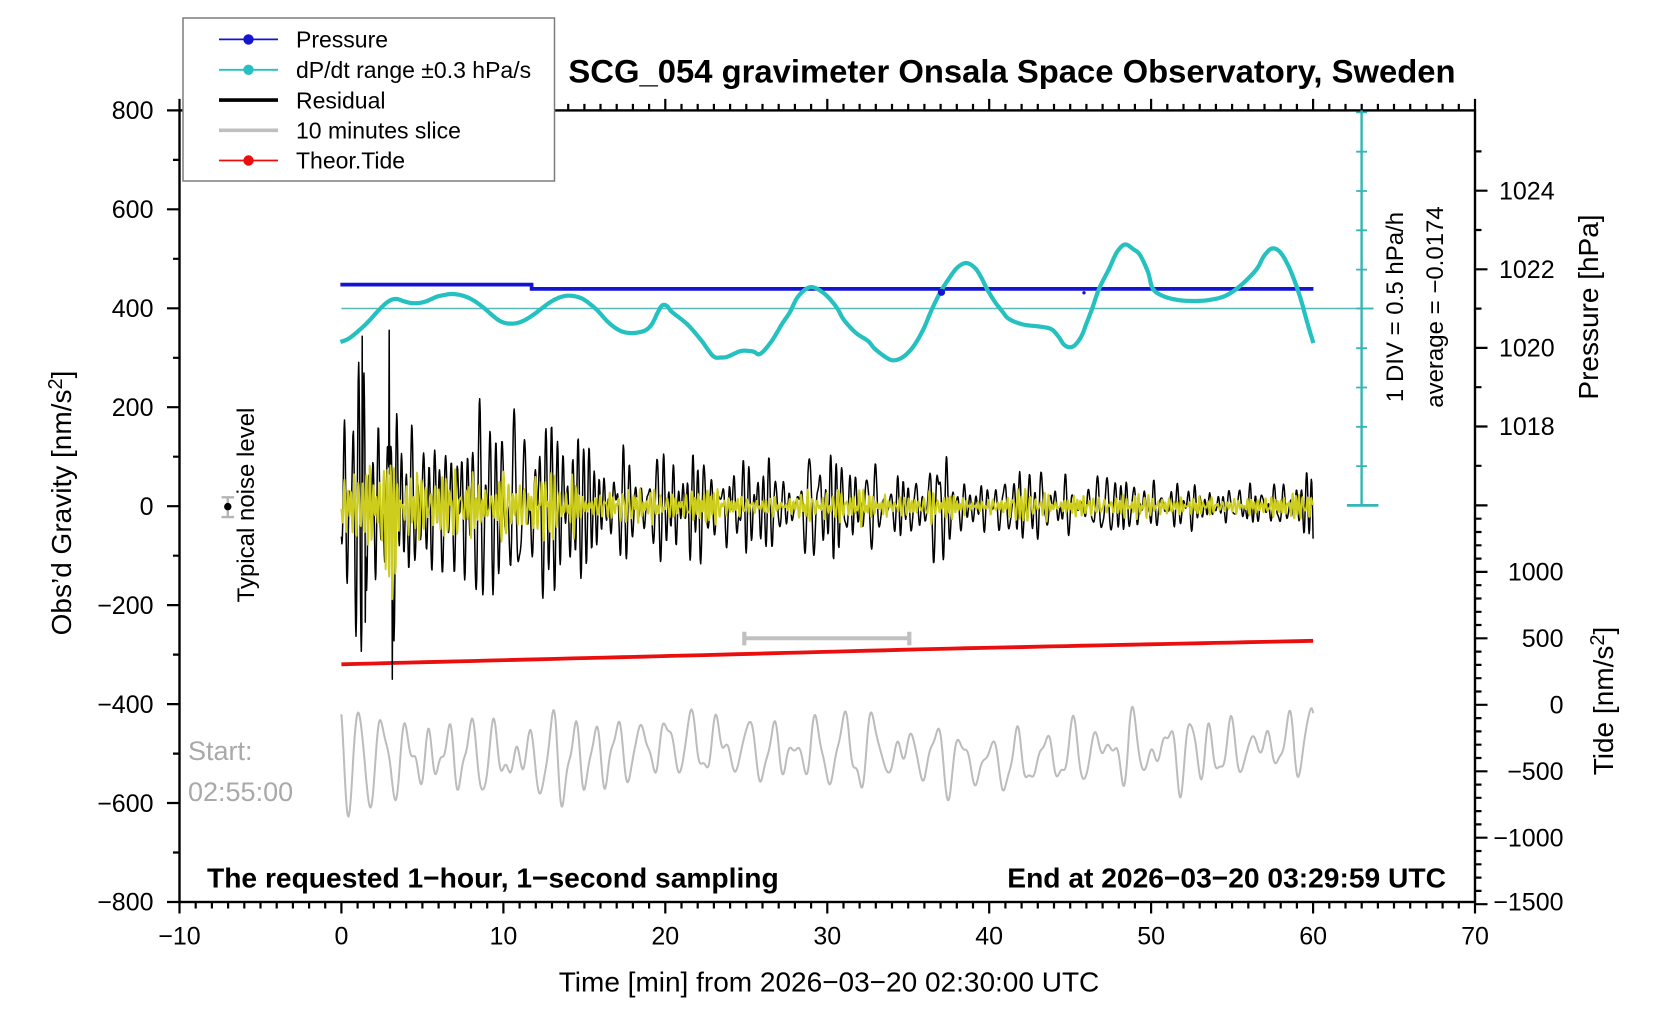  I want to click on svg-text: 60, so click(1313, 937).